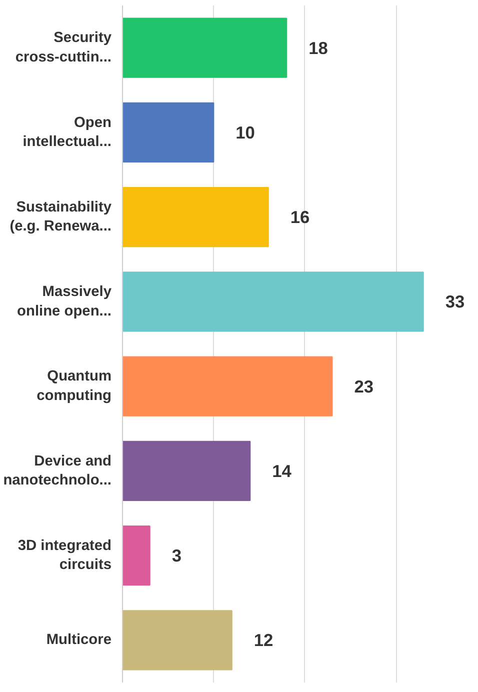  I want to click on data-label: 3, so click(177, 556).